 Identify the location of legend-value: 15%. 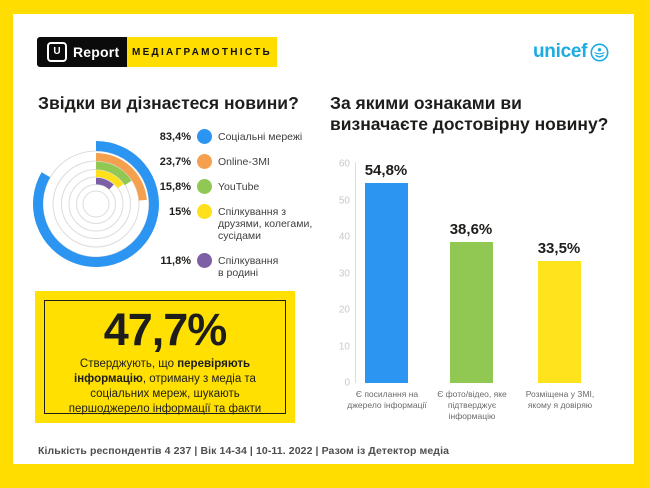
(179, 212).